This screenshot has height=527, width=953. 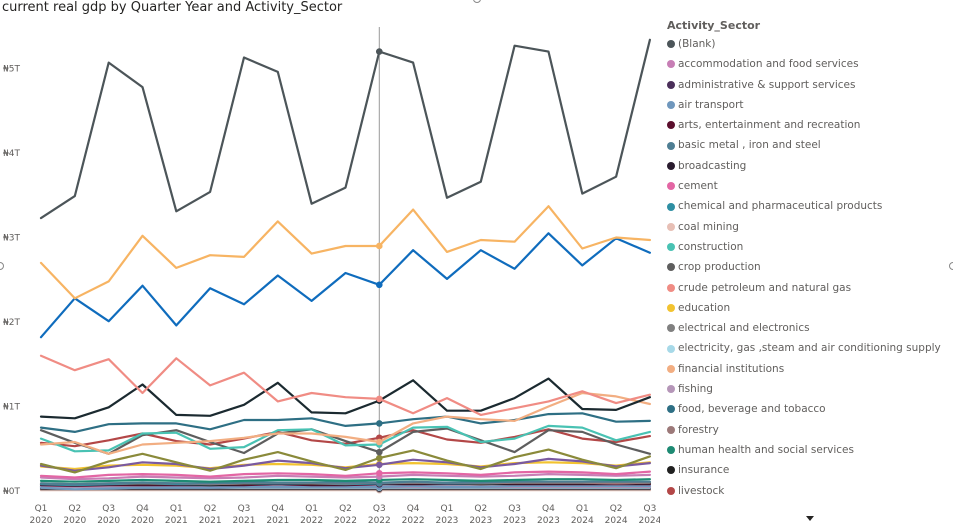 I want to click on legend-item: electrical and electronics, so click(x=810, y=328).